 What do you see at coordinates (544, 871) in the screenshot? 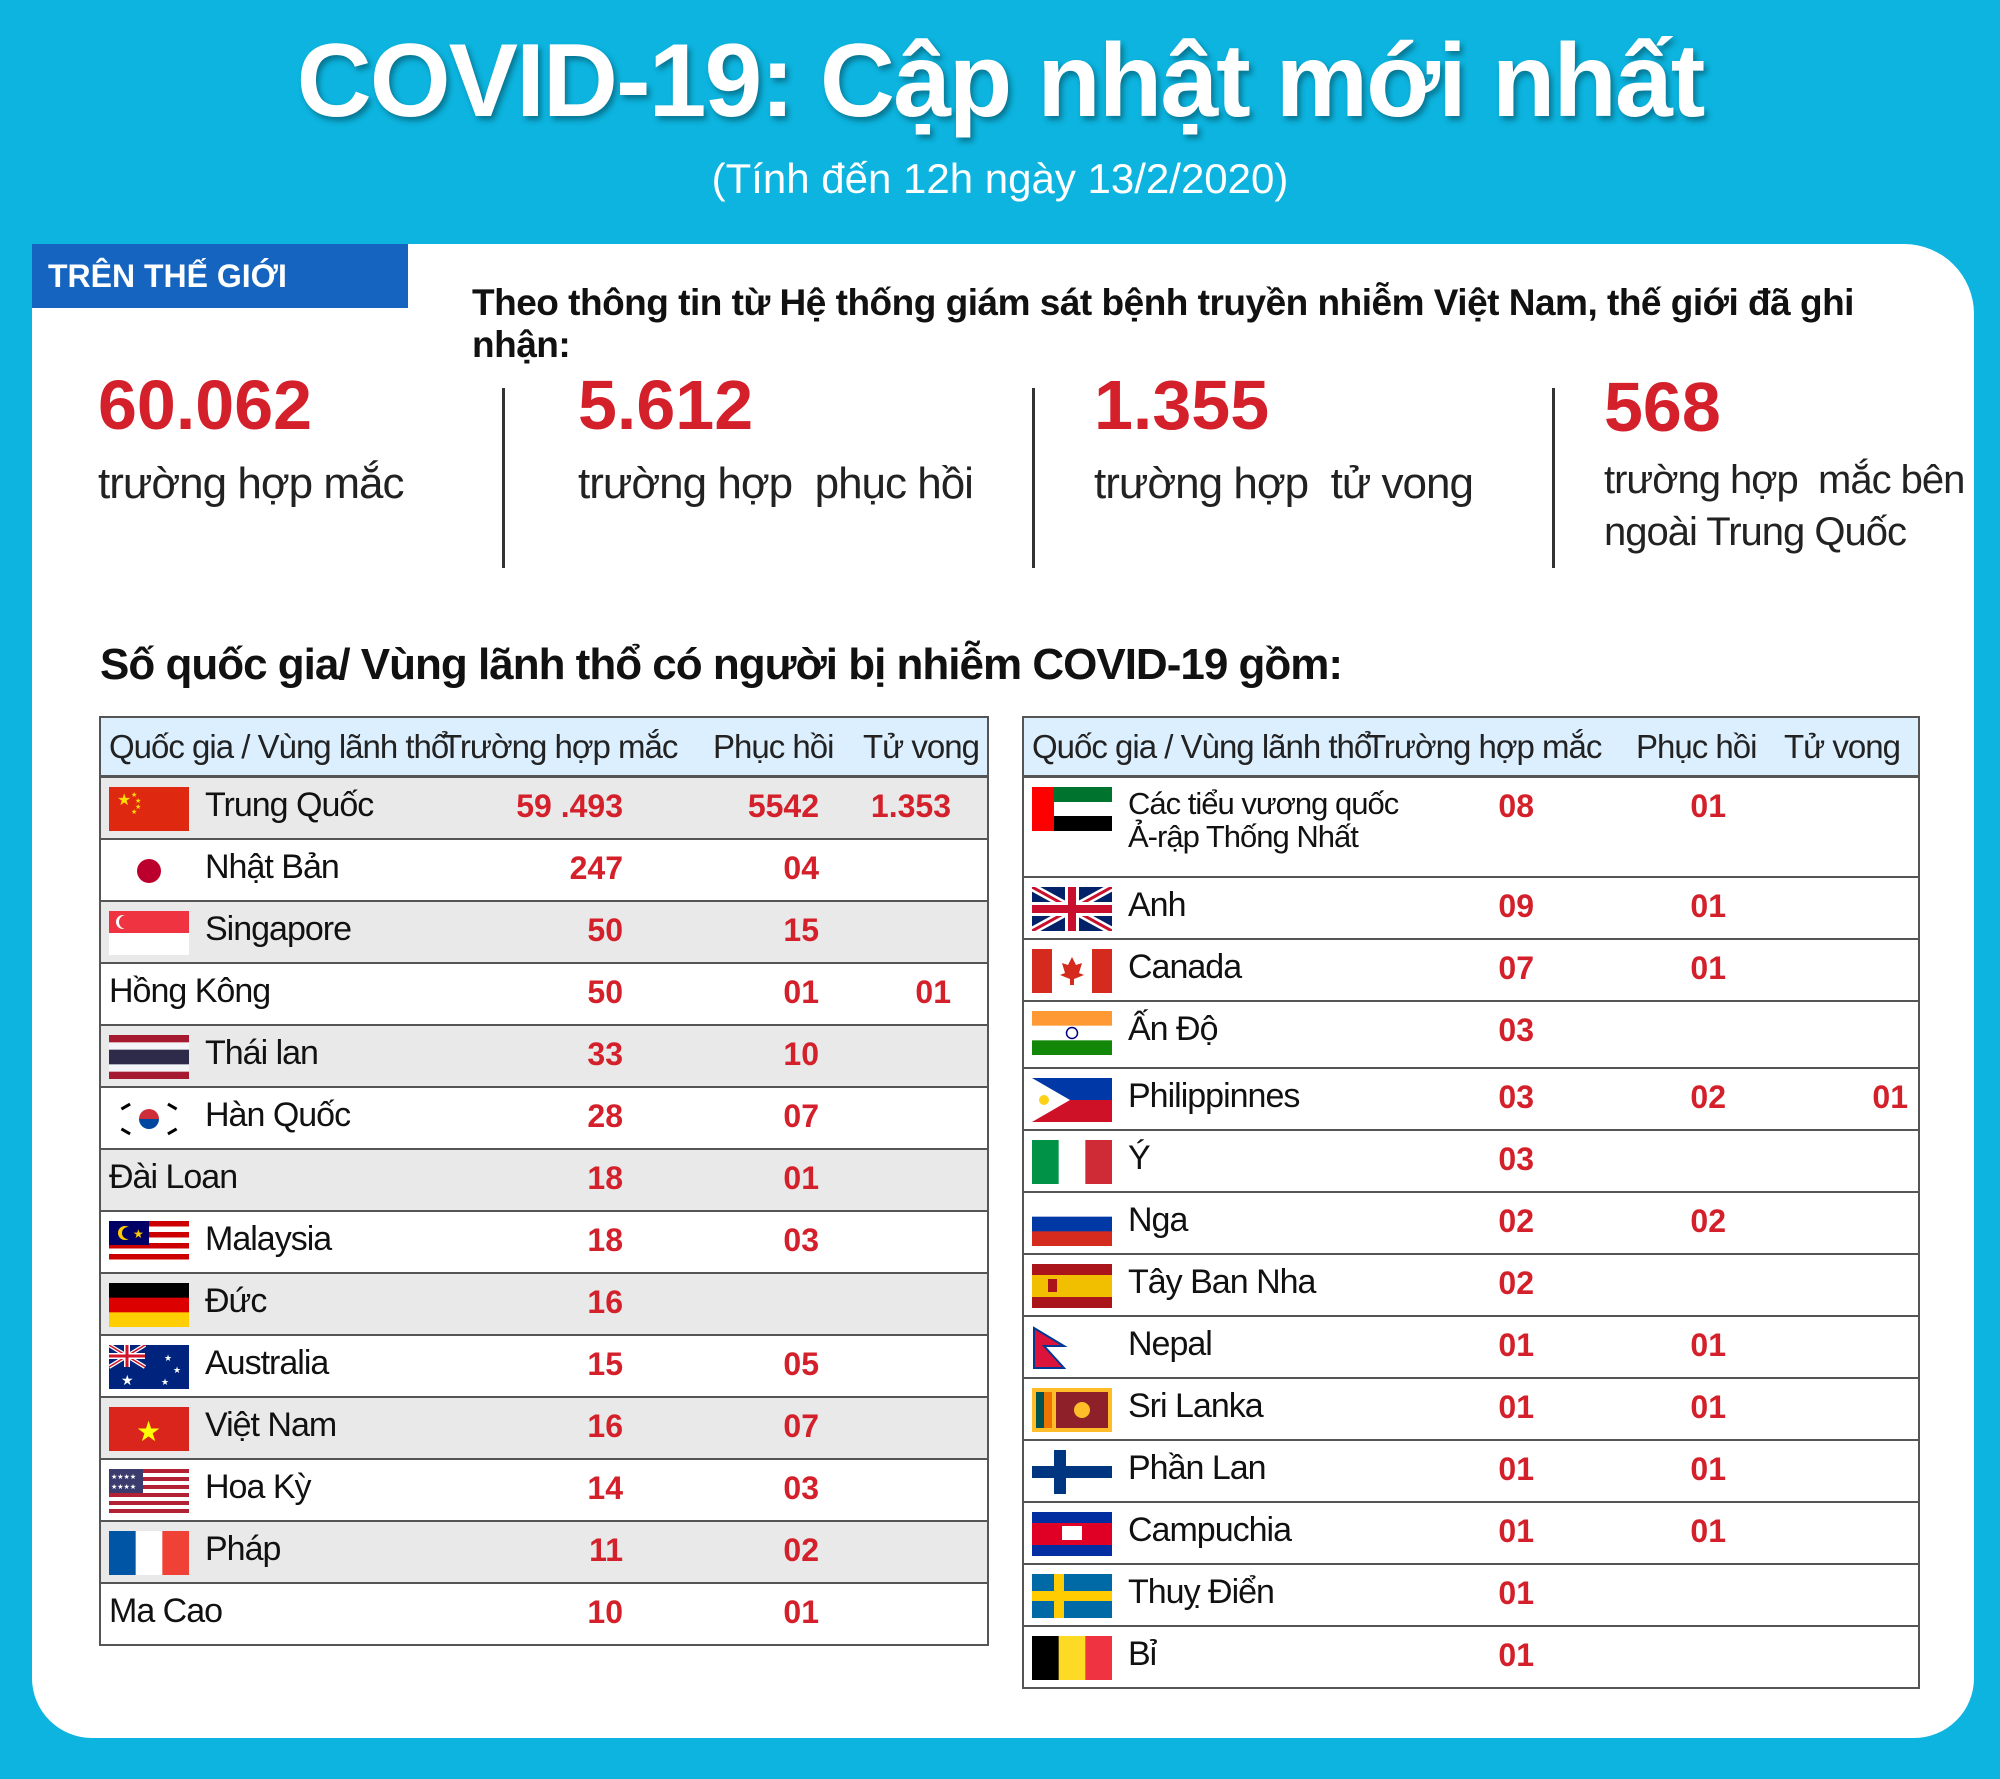
I see `table-row: Nhật Bản 247 04` at bounding box center [544, 871].